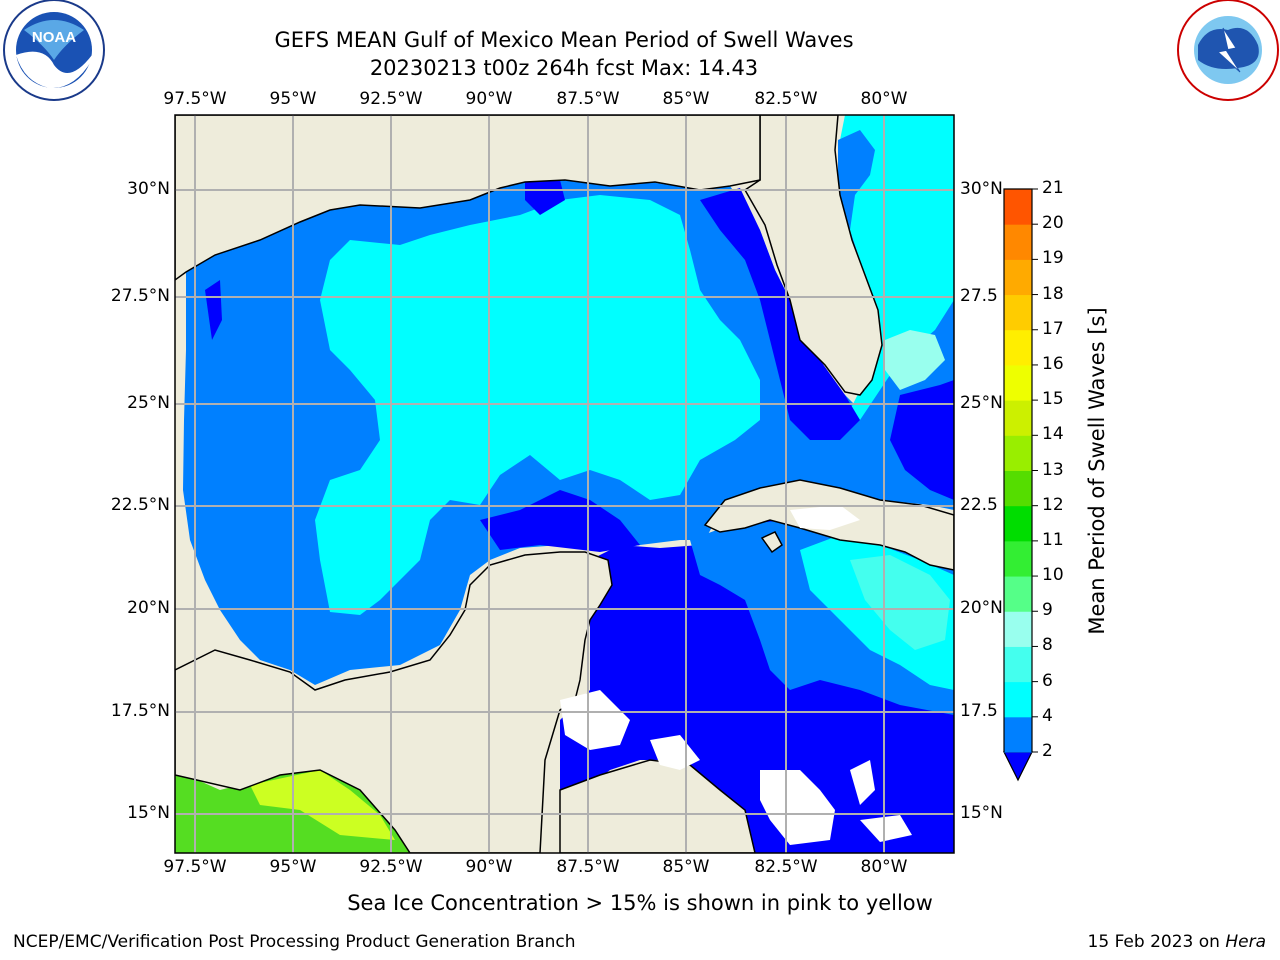 Image resolution: width=1280 pixels, height=960 pixels. What do you see at coordinates (896, 267) in the screenshot?
I see `atlantic-ocean-cyan` at bounding box center [896, 267].